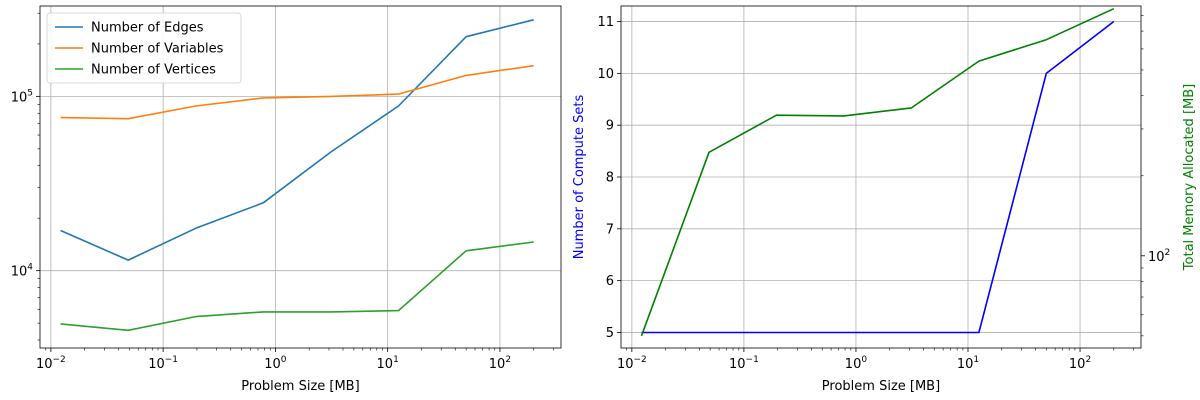 The height and width of the screenshot is (400, 1200). What do you see at coordinates (153, 70) in the screenshot?
I see `legend-label: Number of Vertices` at bounding box center [153, 70].